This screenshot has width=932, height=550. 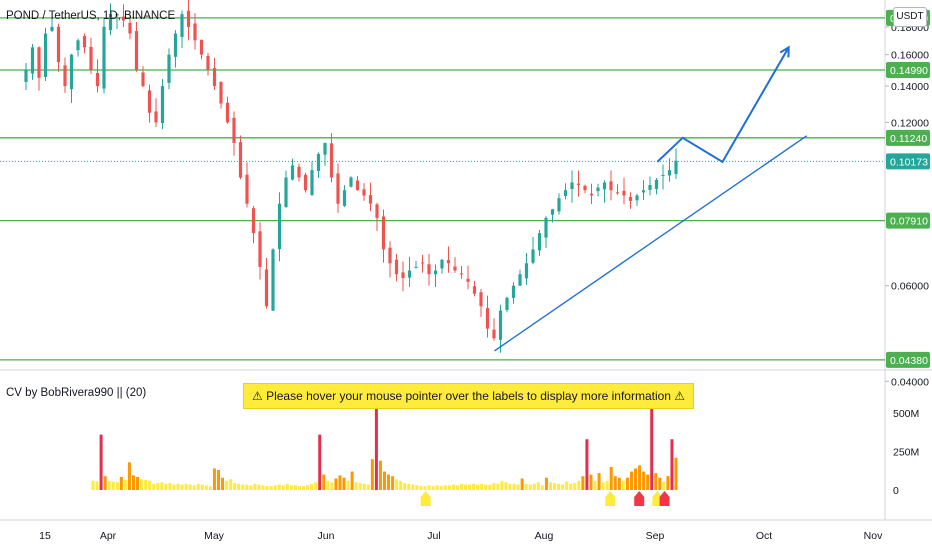 I want to click on time-tick-label: Nov, so click(x=873, y=536).